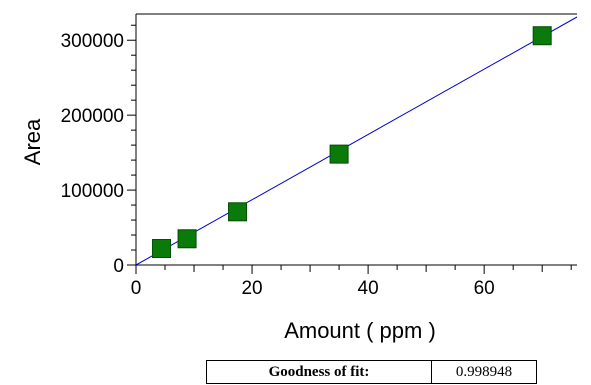 Image resolution: width=591 pixels, height=385 pixels. I want to click on fit-table-row: Goodness of fit: 0.998948, so click(371, 372).